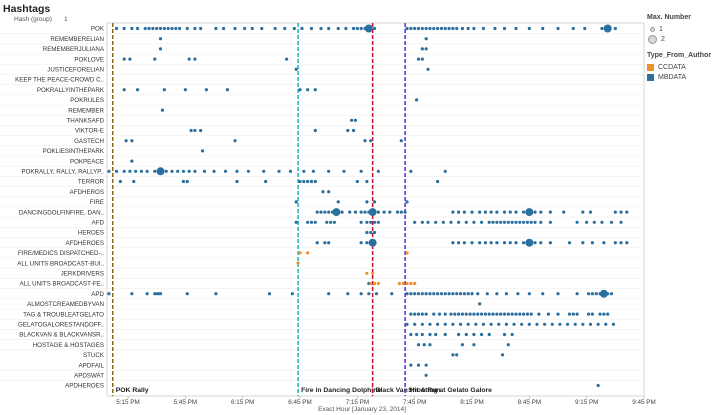 The image size is (720, 415). I want to click on size-legend-item: 2, so click(683, 39).